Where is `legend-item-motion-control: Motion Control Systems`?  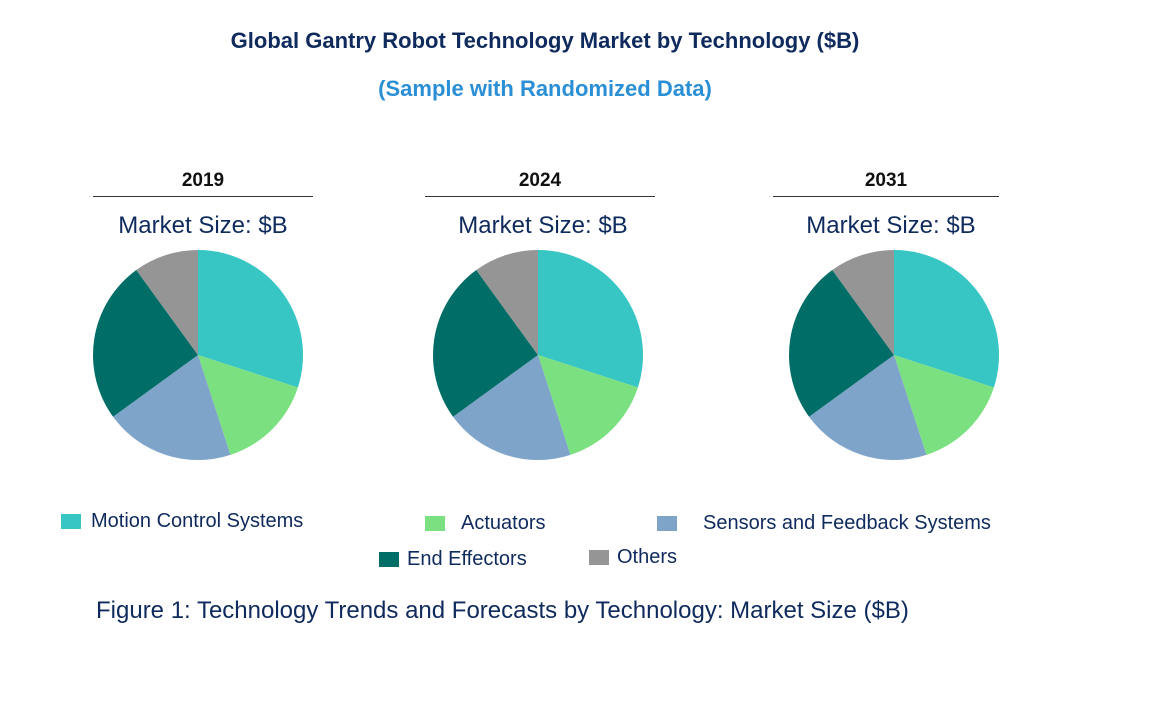 legend-item-motion-control: Motion Control Systems is located at coordinates (182, 521).